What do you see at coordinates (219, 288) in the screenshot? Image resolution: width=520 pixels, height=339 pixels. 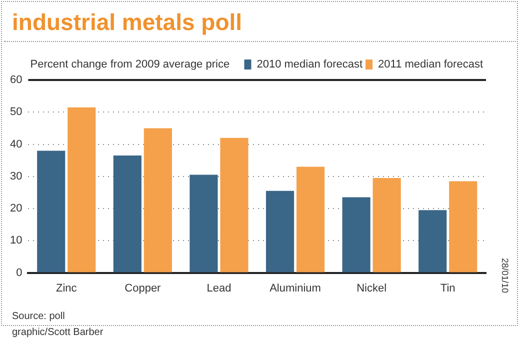 I see `x-tick-label: Lead` at bounding box center [219, 288].